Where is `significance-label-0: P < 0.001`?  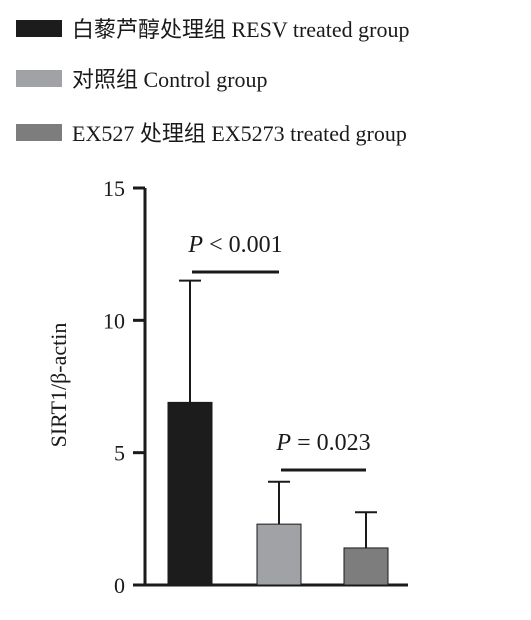
significance-label-0: P < 0.001 is located at coordinates (234, 245).